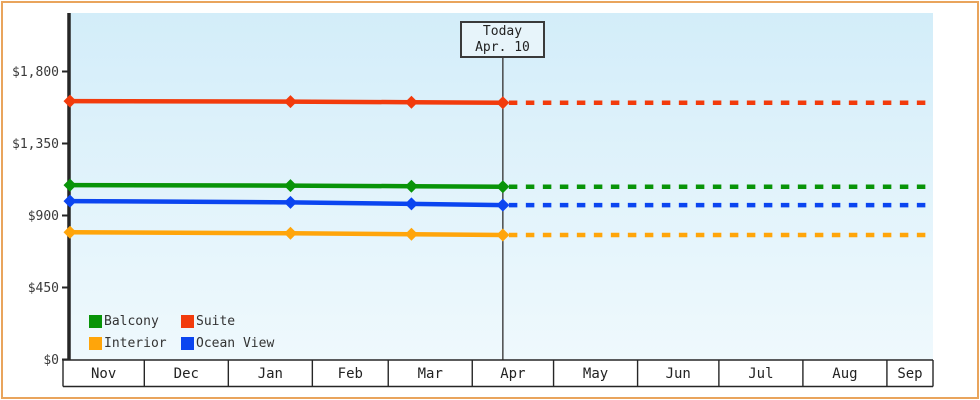 Image resolution: width=980 pixels, height=400 pixels. I want to click on month-label: Jun, so click(678, 374).